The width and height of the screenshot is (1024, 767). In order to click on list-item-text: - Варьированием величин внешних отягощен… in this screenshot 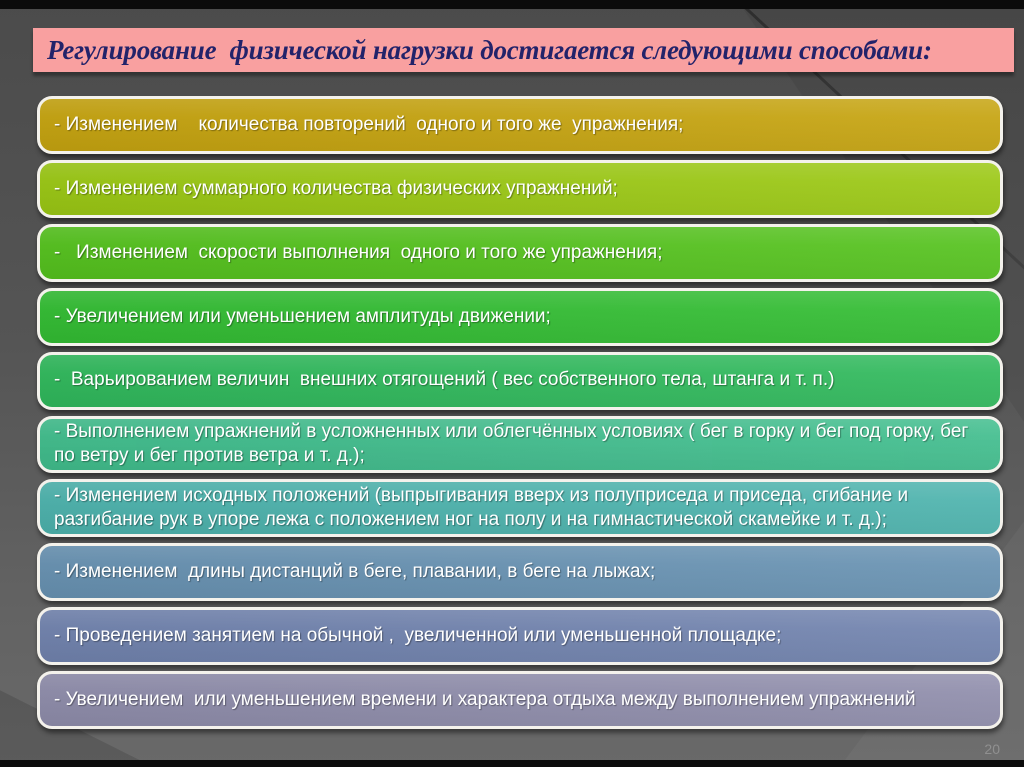, I will do `click(444, 380)`.